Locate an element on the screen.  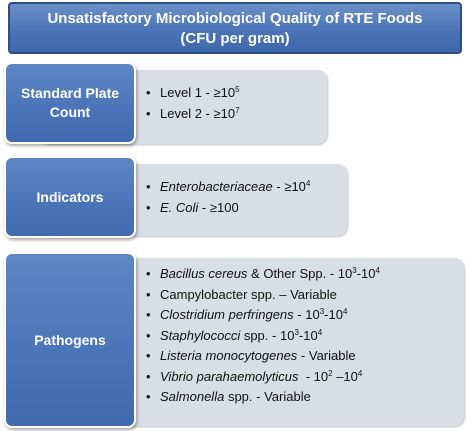
list-item: Enterobacteriaceae - ≥104 is located at coordinates (228, 186).